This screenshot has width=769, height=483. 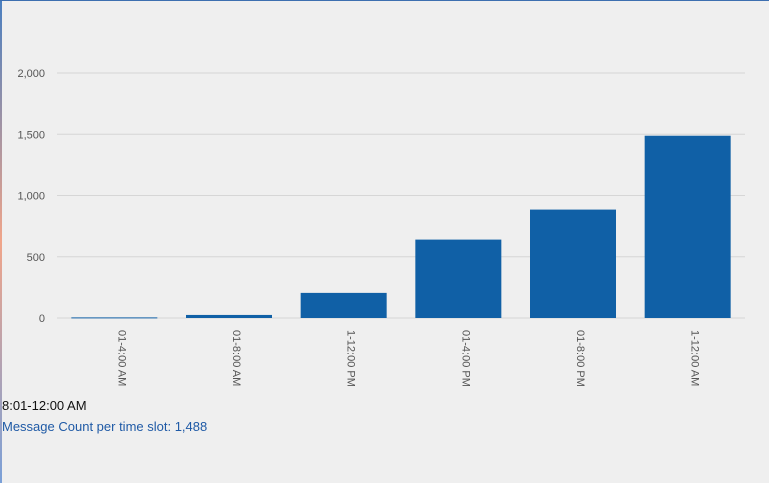 I want to click on x-tick-label: 01-8:00 PM, so click(x=580, y=358).